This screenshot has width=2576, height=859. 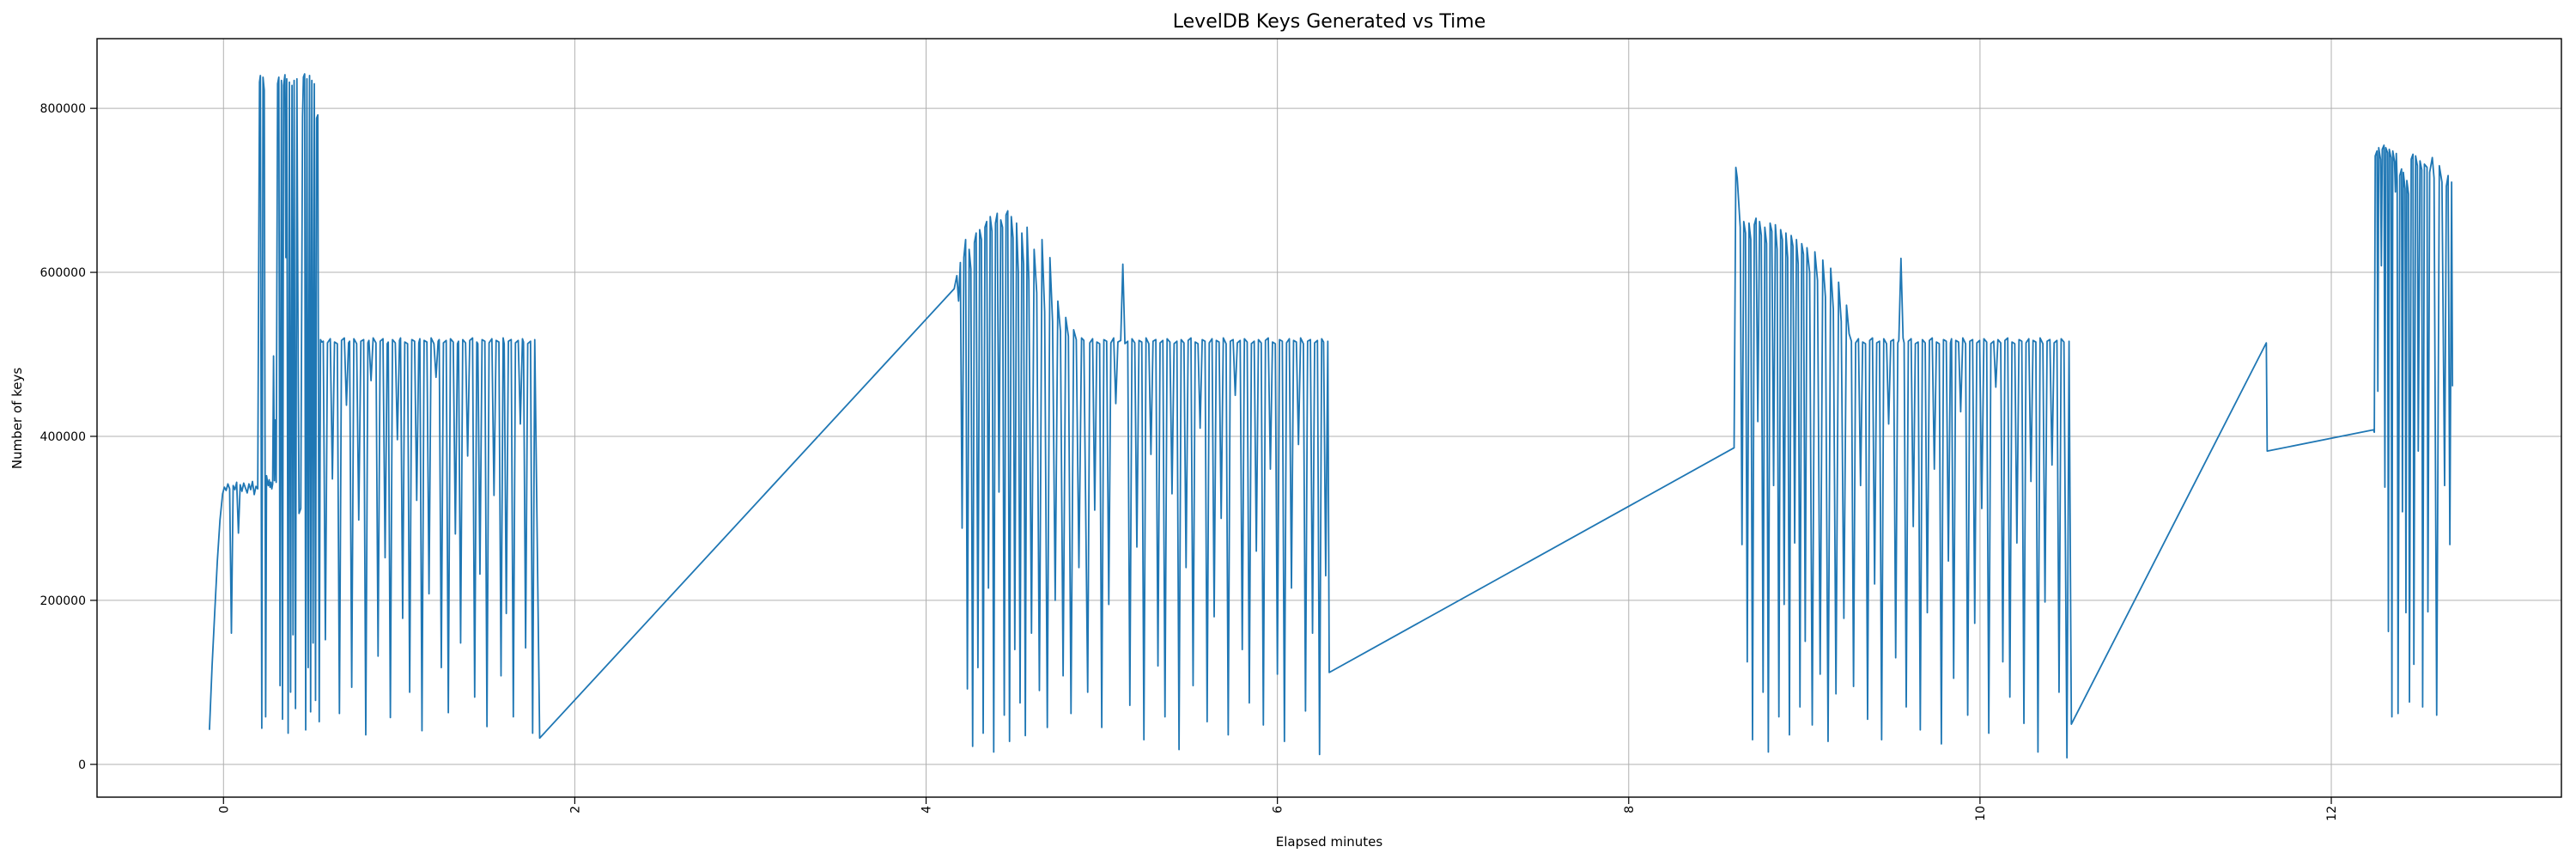 What do you see at coordinates (927, 809) in the screenshot?
I see `x-tick-label-4: 4` at bounding box center [927, 809].